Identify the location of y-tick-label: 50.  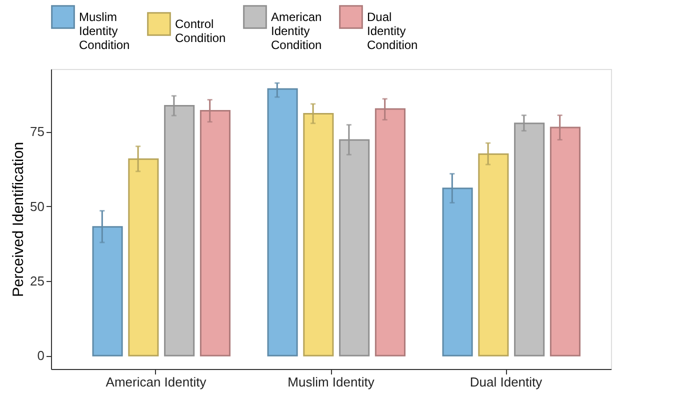
(37, 206).